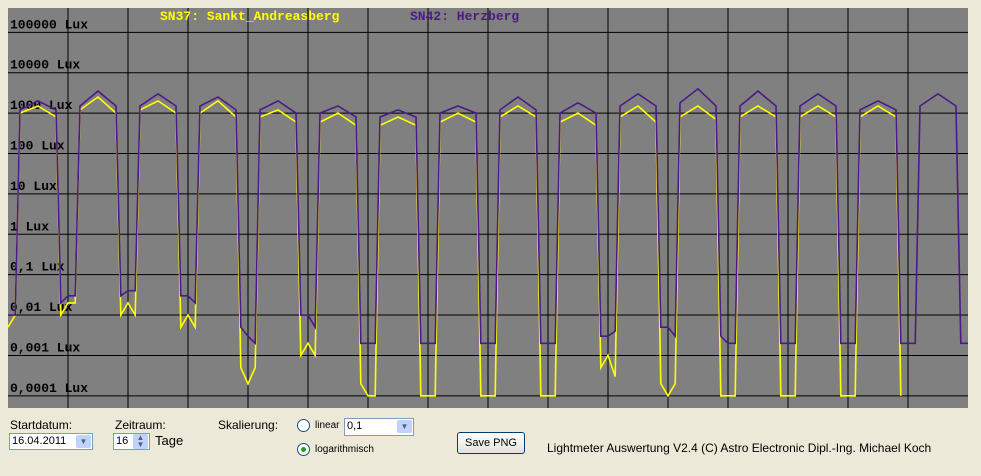  I want to click on combo-value: 0,1, so click(355, 426).